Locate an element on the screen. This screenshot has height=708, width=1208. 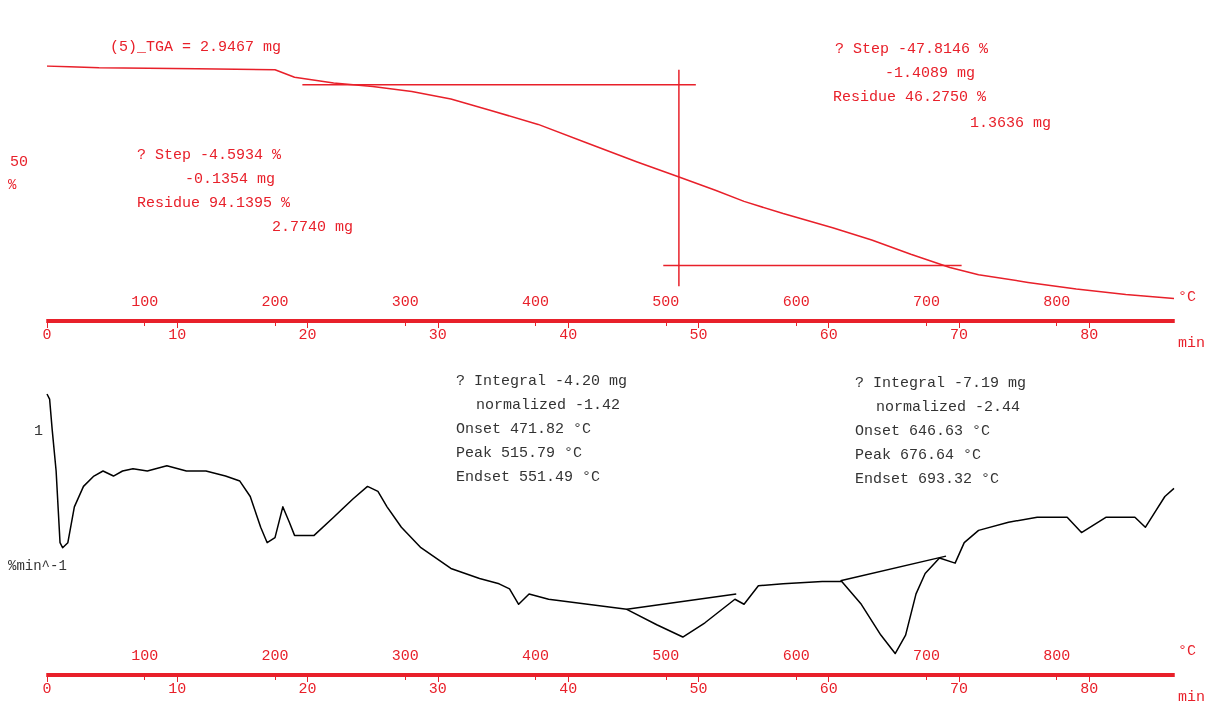
annotation: Onset 646.63 °C is located at coordinates (923, 431).